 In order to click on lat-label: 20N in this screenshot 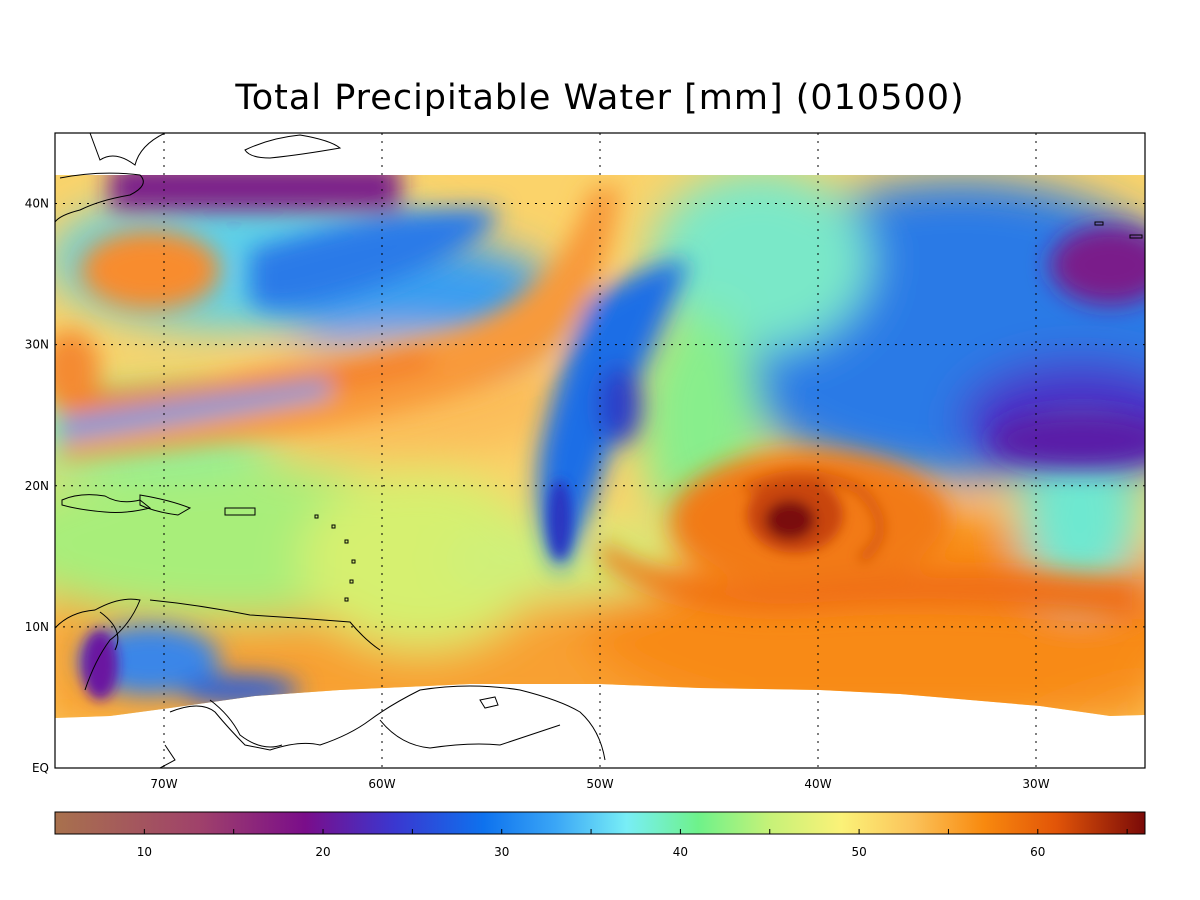, I will do `click(37, 486)`.